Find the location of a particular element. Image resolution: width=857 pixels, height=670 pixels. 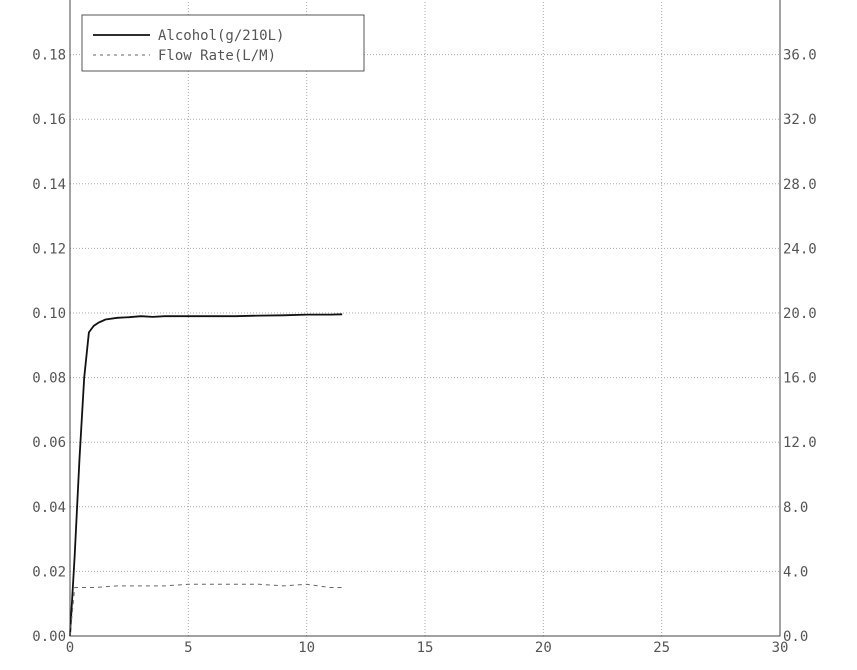

y-right-tick-label: 16.0 is located at coordinates (800, 379).